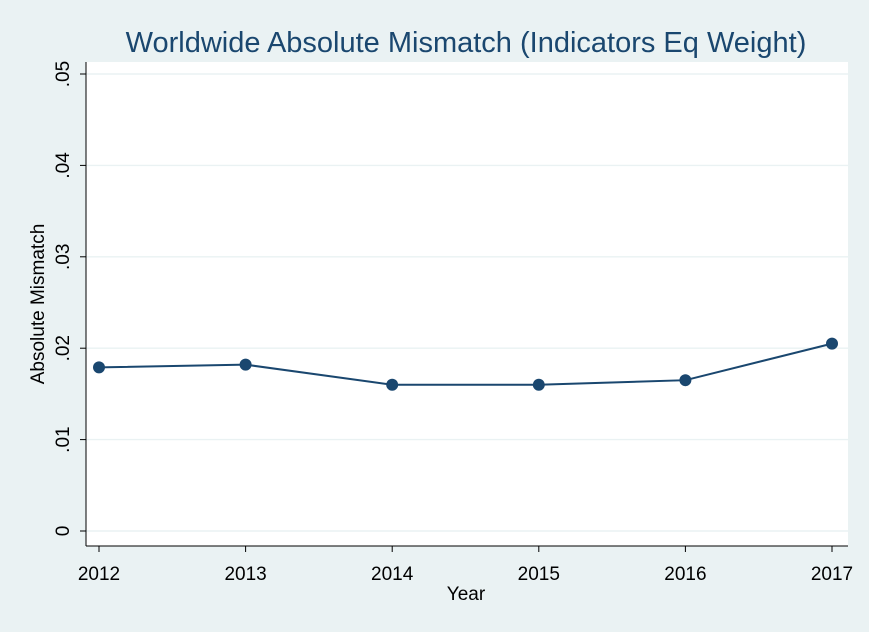 This screenshot has width=869, height=632. I want to click on y-tick-label: 0, so click(63, 531).